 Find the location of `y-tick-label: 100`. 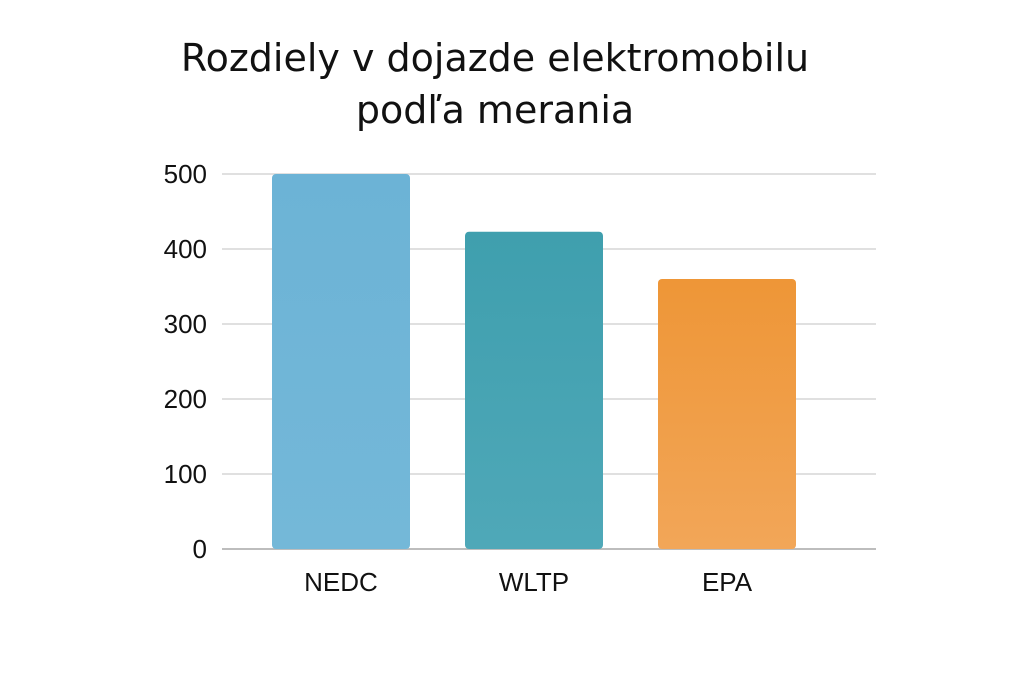

y-tick-label: 100 is located at coordinates (185, 474).